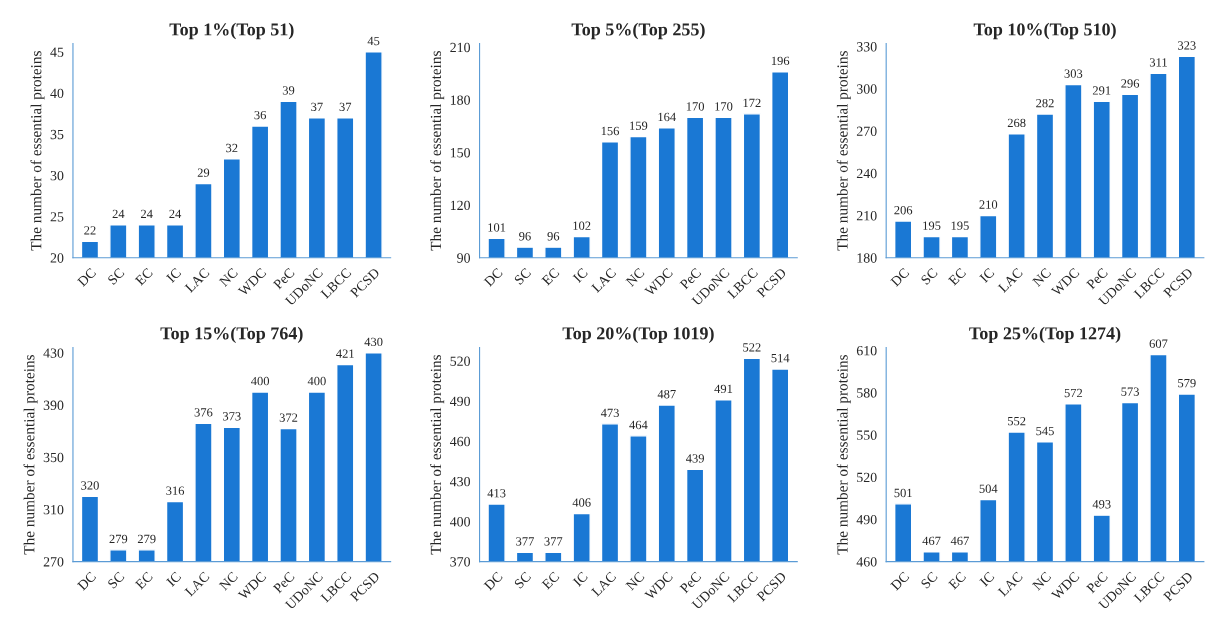 The width and height of the screenshot is (1216, 624). Describe the element at coordinates (90, 485) in the screenshot. I see `data-label: 320` at that location.